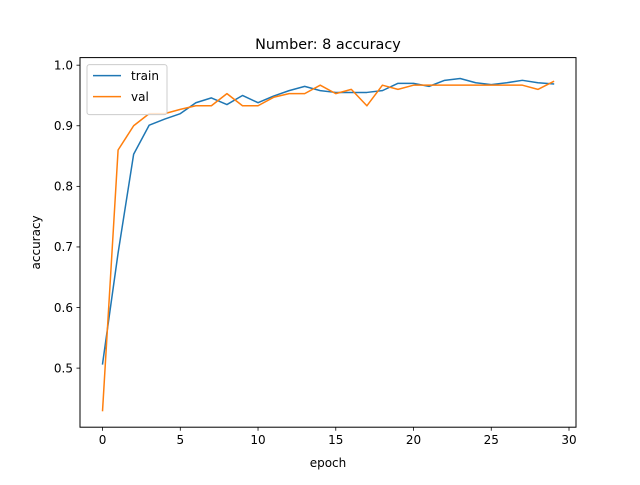 The width and height of the screenshot is (640, 485). What do you see at coordinates (36, 242) in the screenshot?
I see `y-axis-title: accuracy` at bounding box center [36, 242].